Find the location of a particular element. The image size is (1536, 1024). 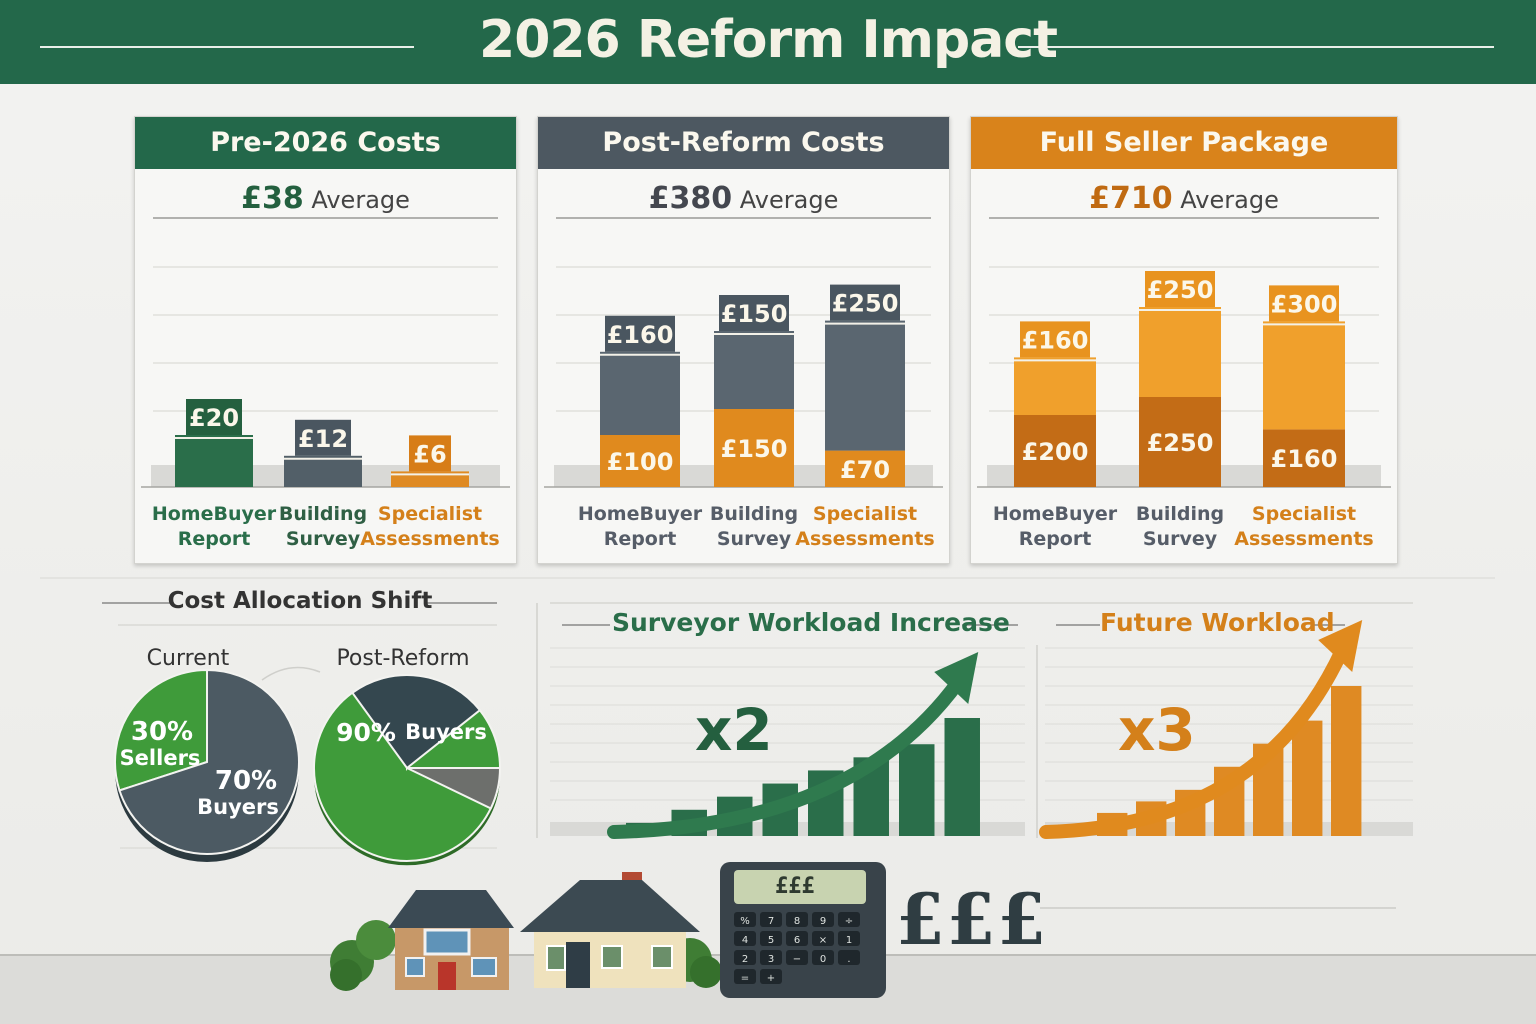

banner-rule-left is located at coordinates (227, 47).